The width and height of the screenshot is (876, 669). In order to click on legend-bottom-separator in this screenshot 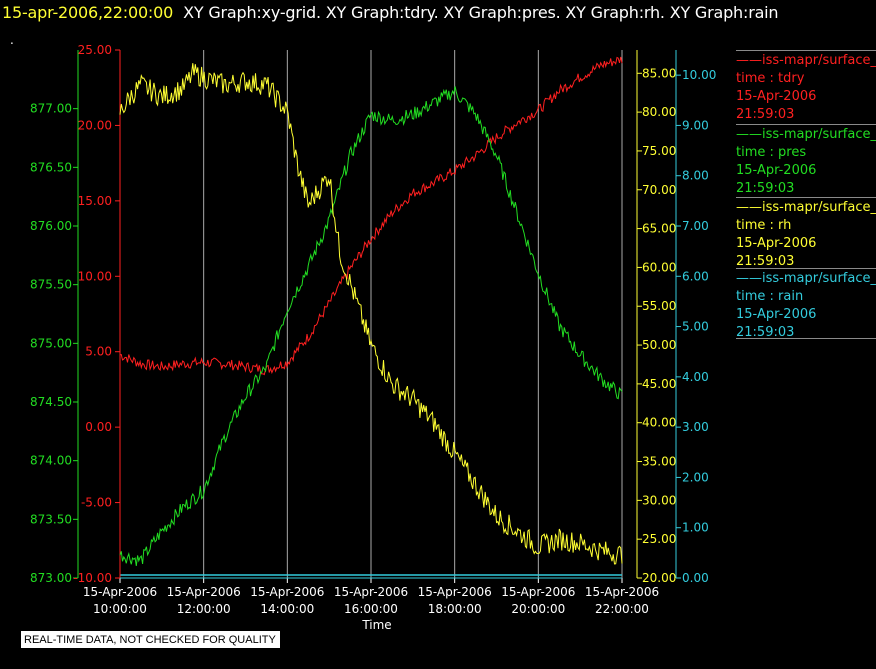, I will do `click(806, 339)`.